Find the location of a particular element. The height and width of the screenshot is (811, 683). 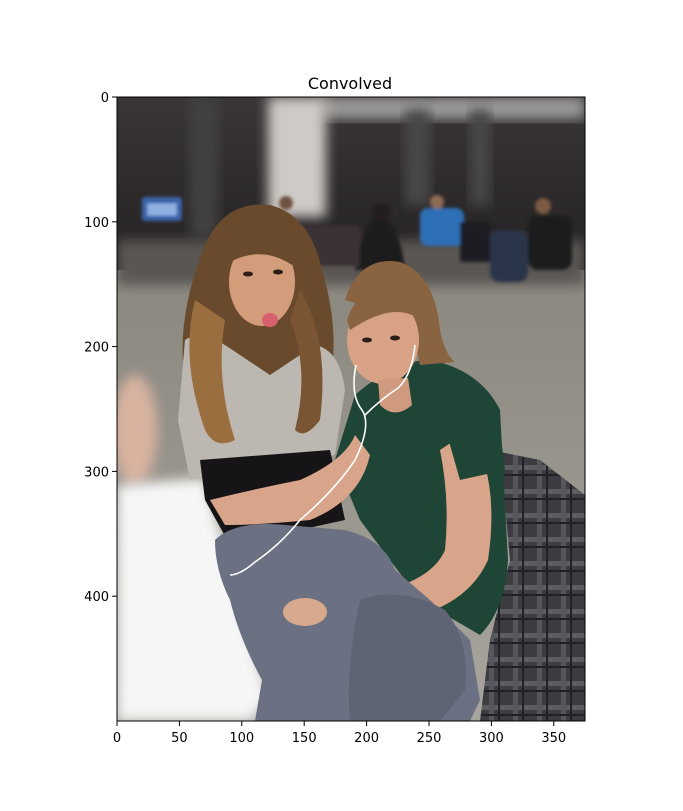

x-tick-label: 300 is located at coordinates (491, 738).